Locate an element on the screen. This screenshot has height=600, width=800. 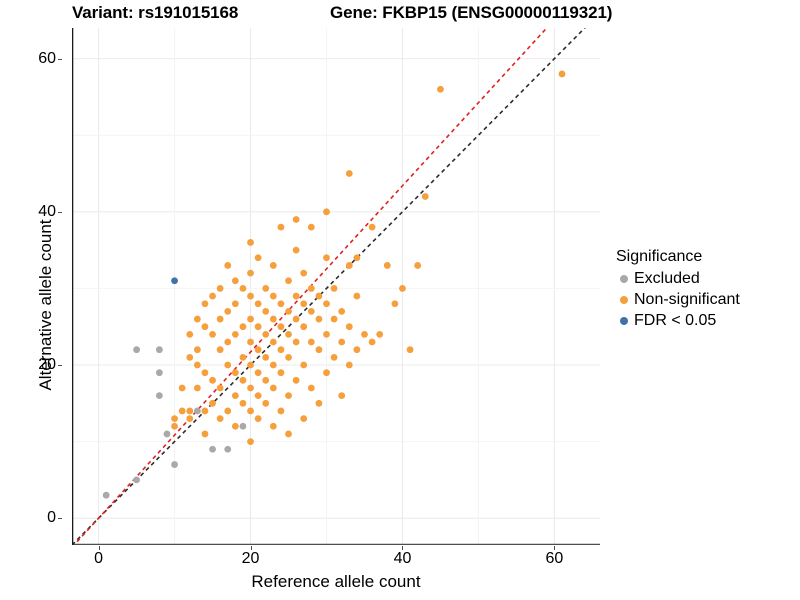
legend-title: Significance is located at coordinates (659, 256).